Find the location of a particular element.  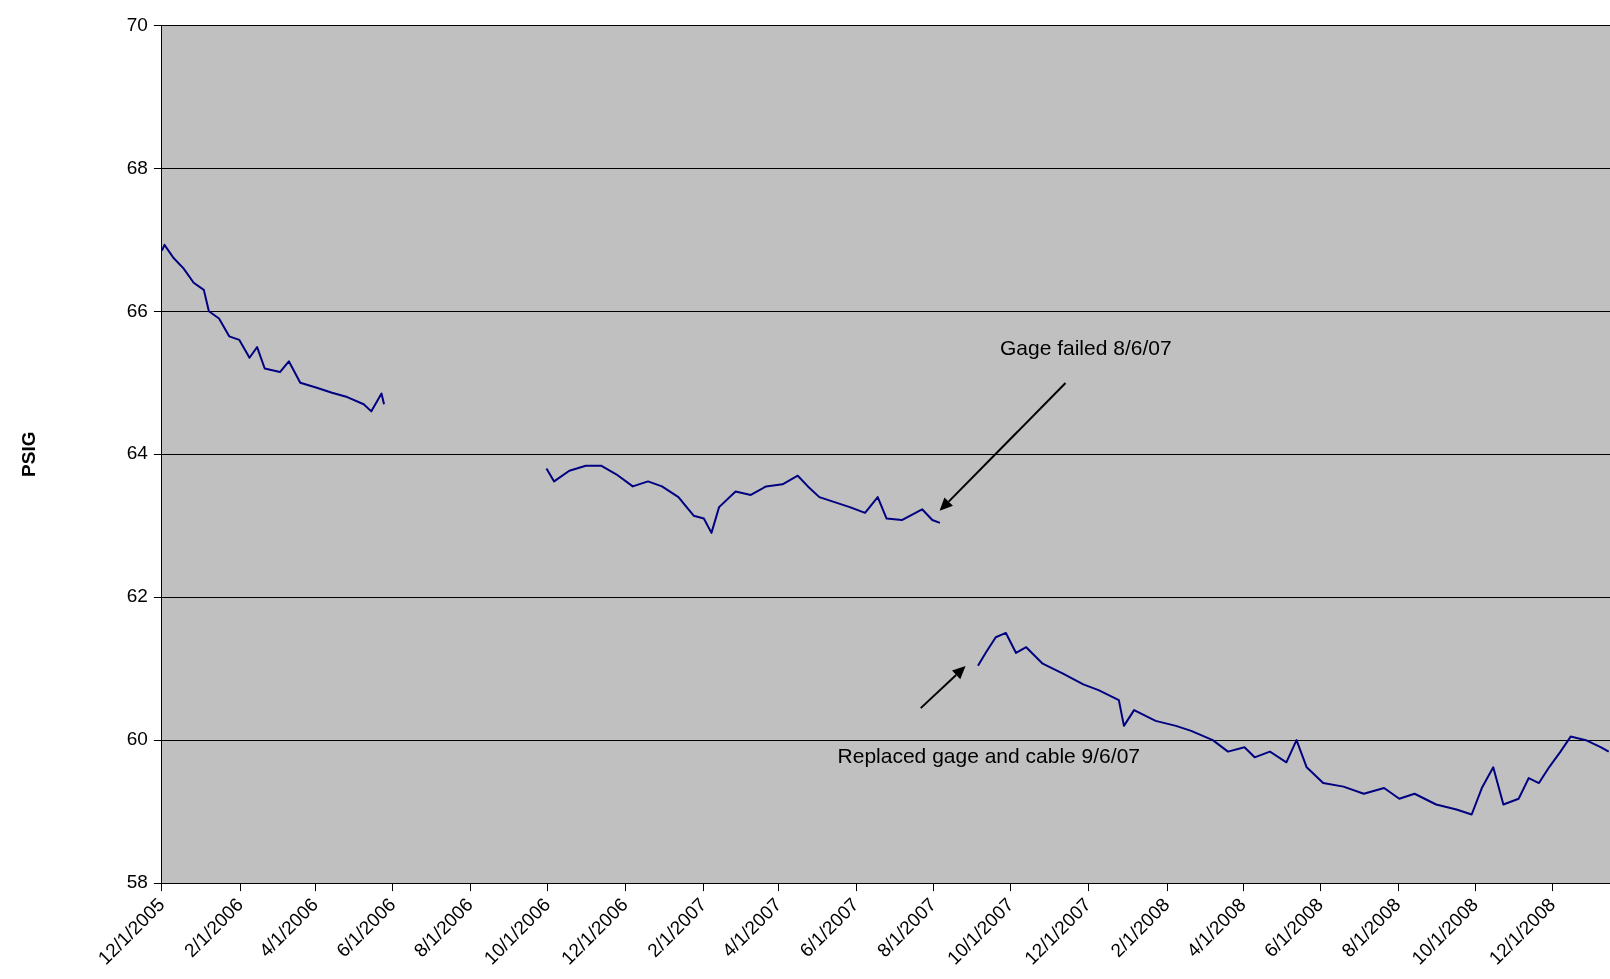

y-tick-label: 60 is located at coordinates (137, 739).